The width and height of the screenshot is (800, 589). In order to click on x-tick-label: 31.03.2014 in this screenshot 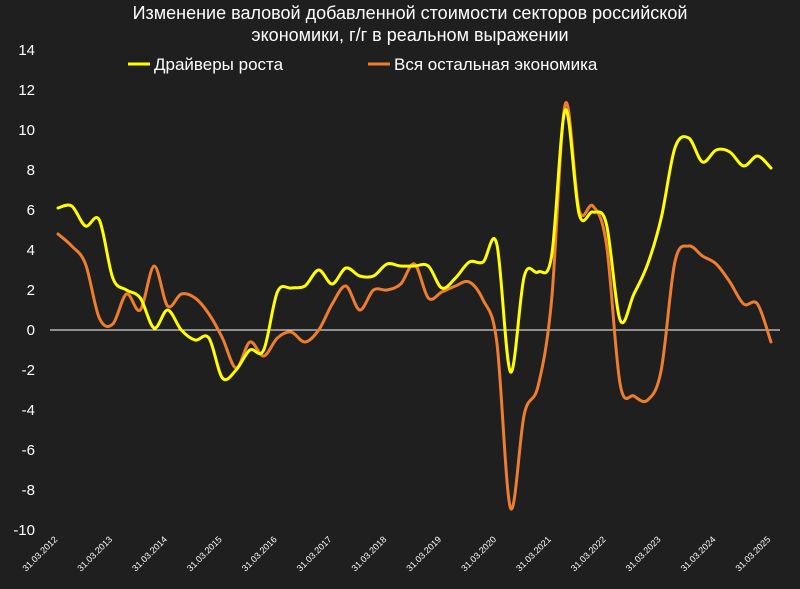, I will do `click(149, 553)`.